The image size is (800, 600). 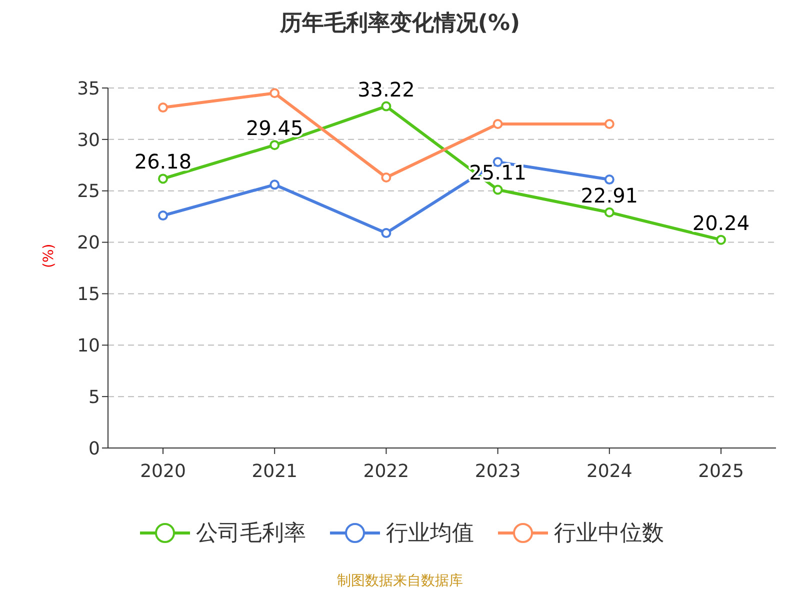 I want to click on x-tick-label: 2022, so click(x=386, y=471).